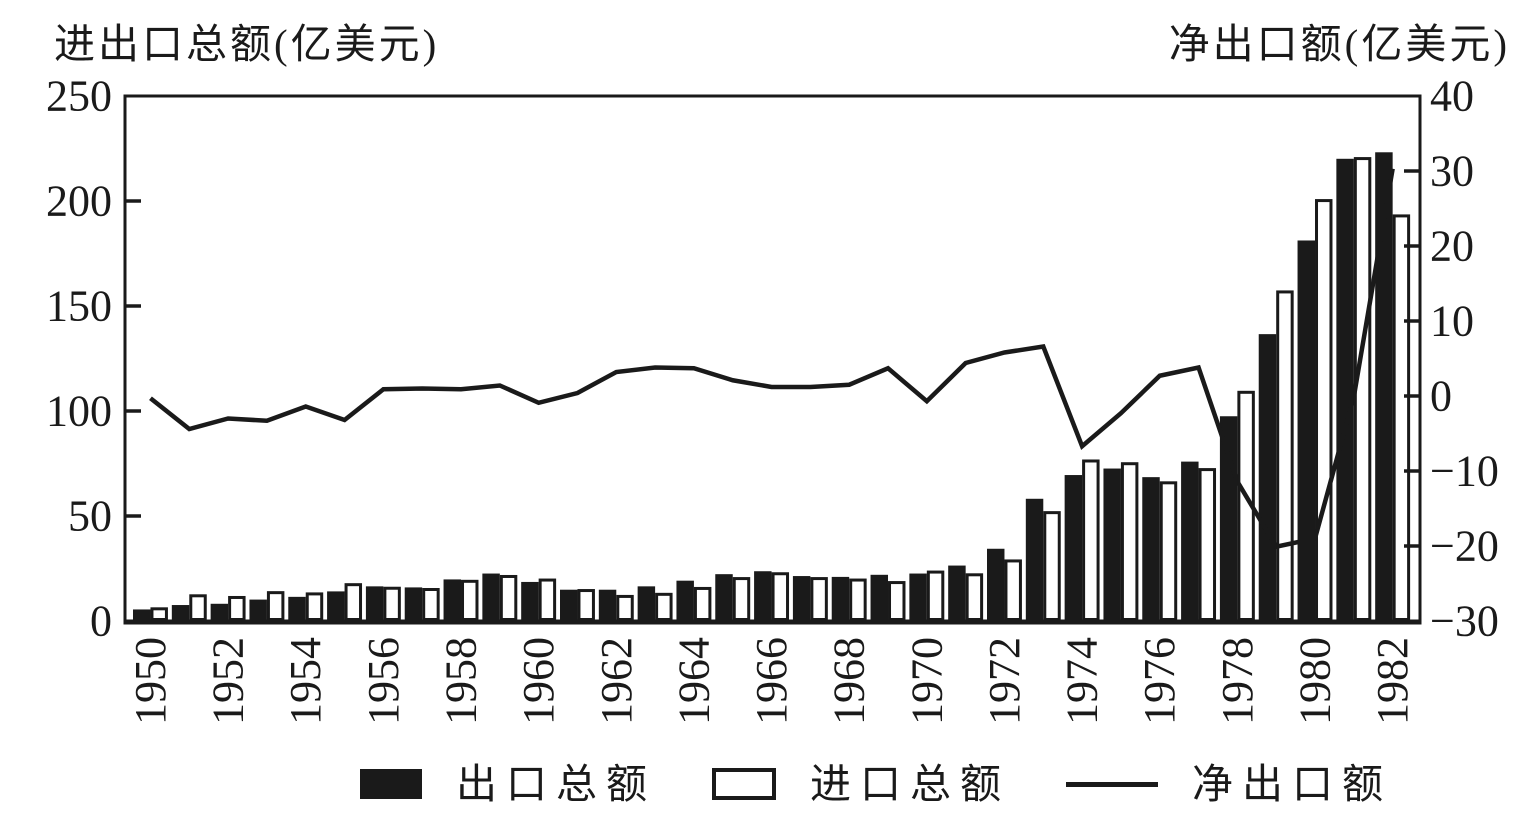 The image size is (1532, 833). Describe the element at coordinates (926, 681) in the screenshot. I see `x-axis-year-label: 1970` at that location.